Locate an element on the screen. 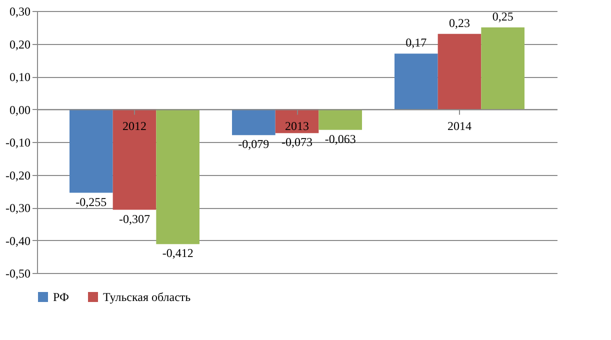 The width and height of the screenshot is (611, 340). x-tick-label: 2014 is located at coordinates (460, 125).